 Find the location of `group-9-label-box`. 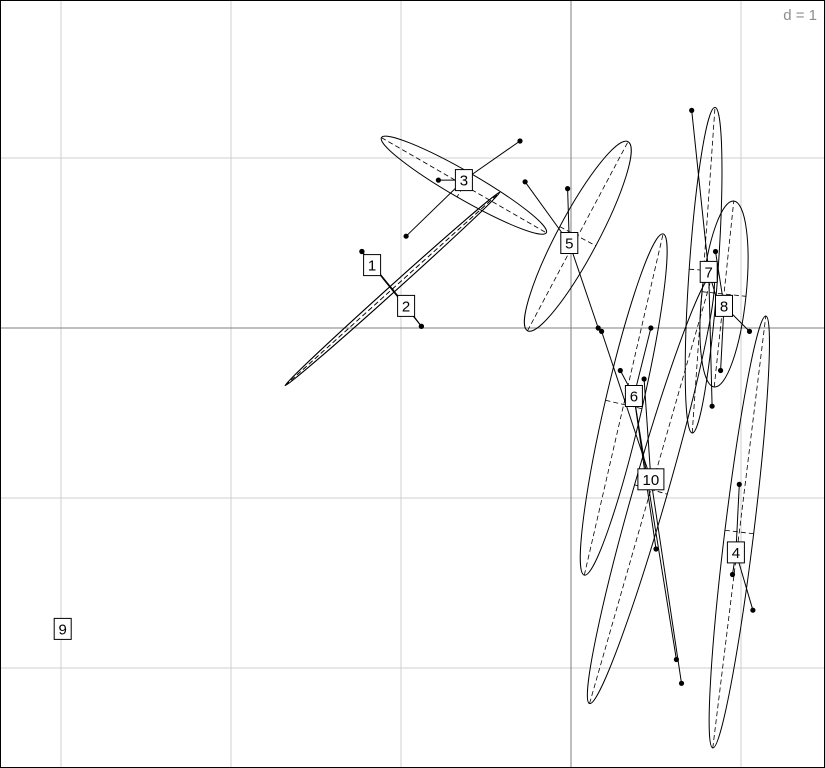

group-9-label-box is located at coordinates (62, 628).